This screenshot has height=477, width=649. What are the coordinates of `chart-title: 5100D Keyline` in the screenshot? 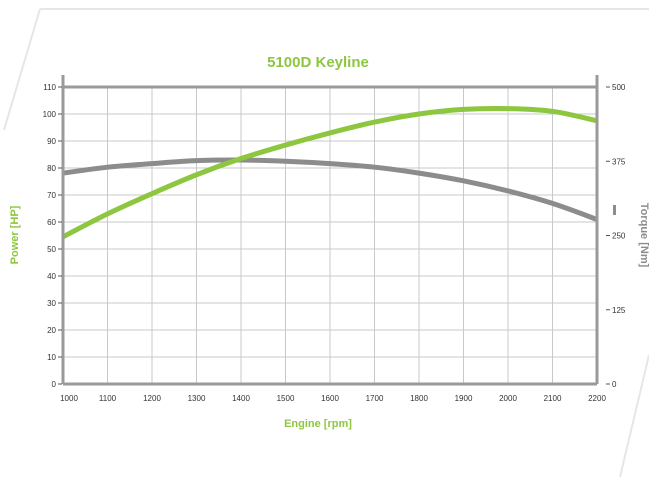 It's located at (318, 62).